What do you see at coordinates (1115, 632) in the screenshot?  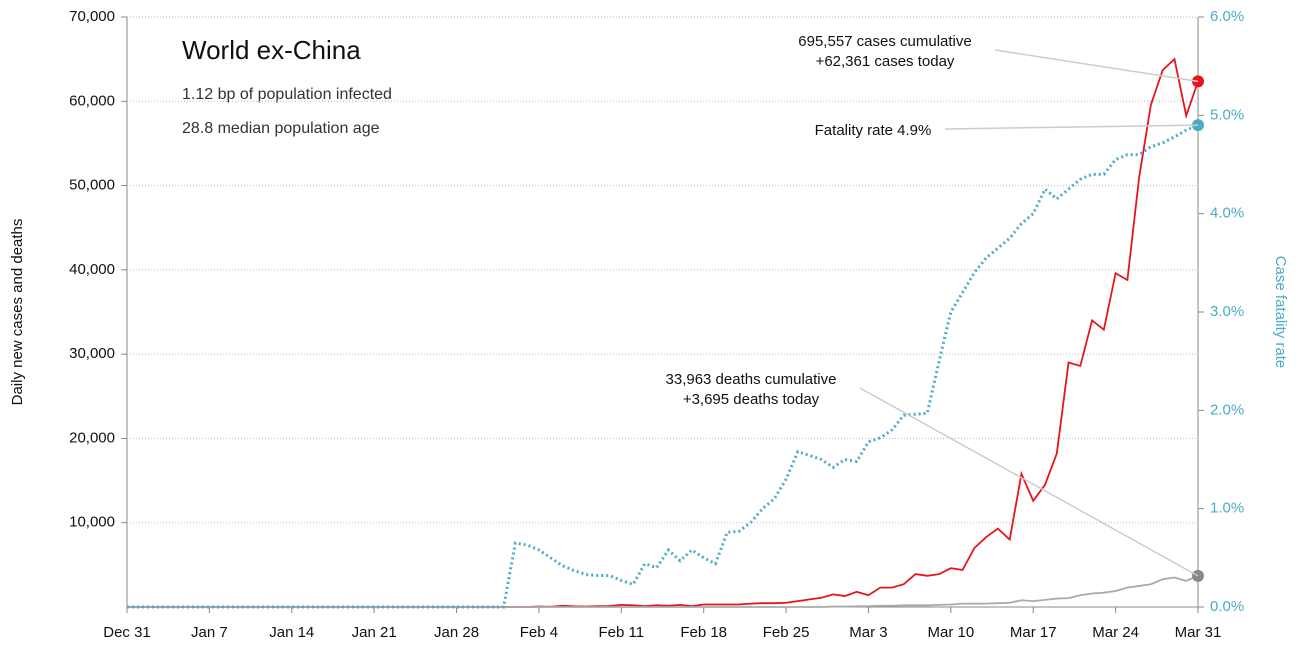 I see `x-tick-label: Mar 24` at bounding box center [1115, 632].